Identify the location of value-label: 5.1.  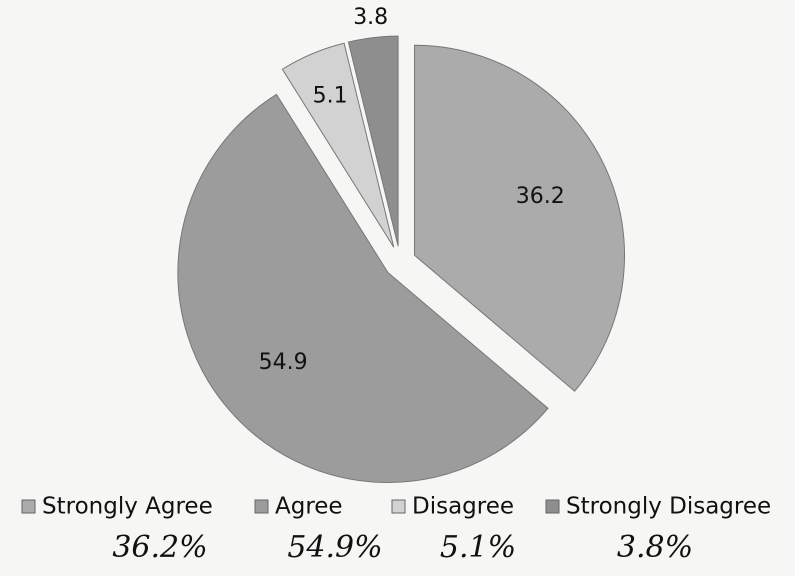
(330, 95).